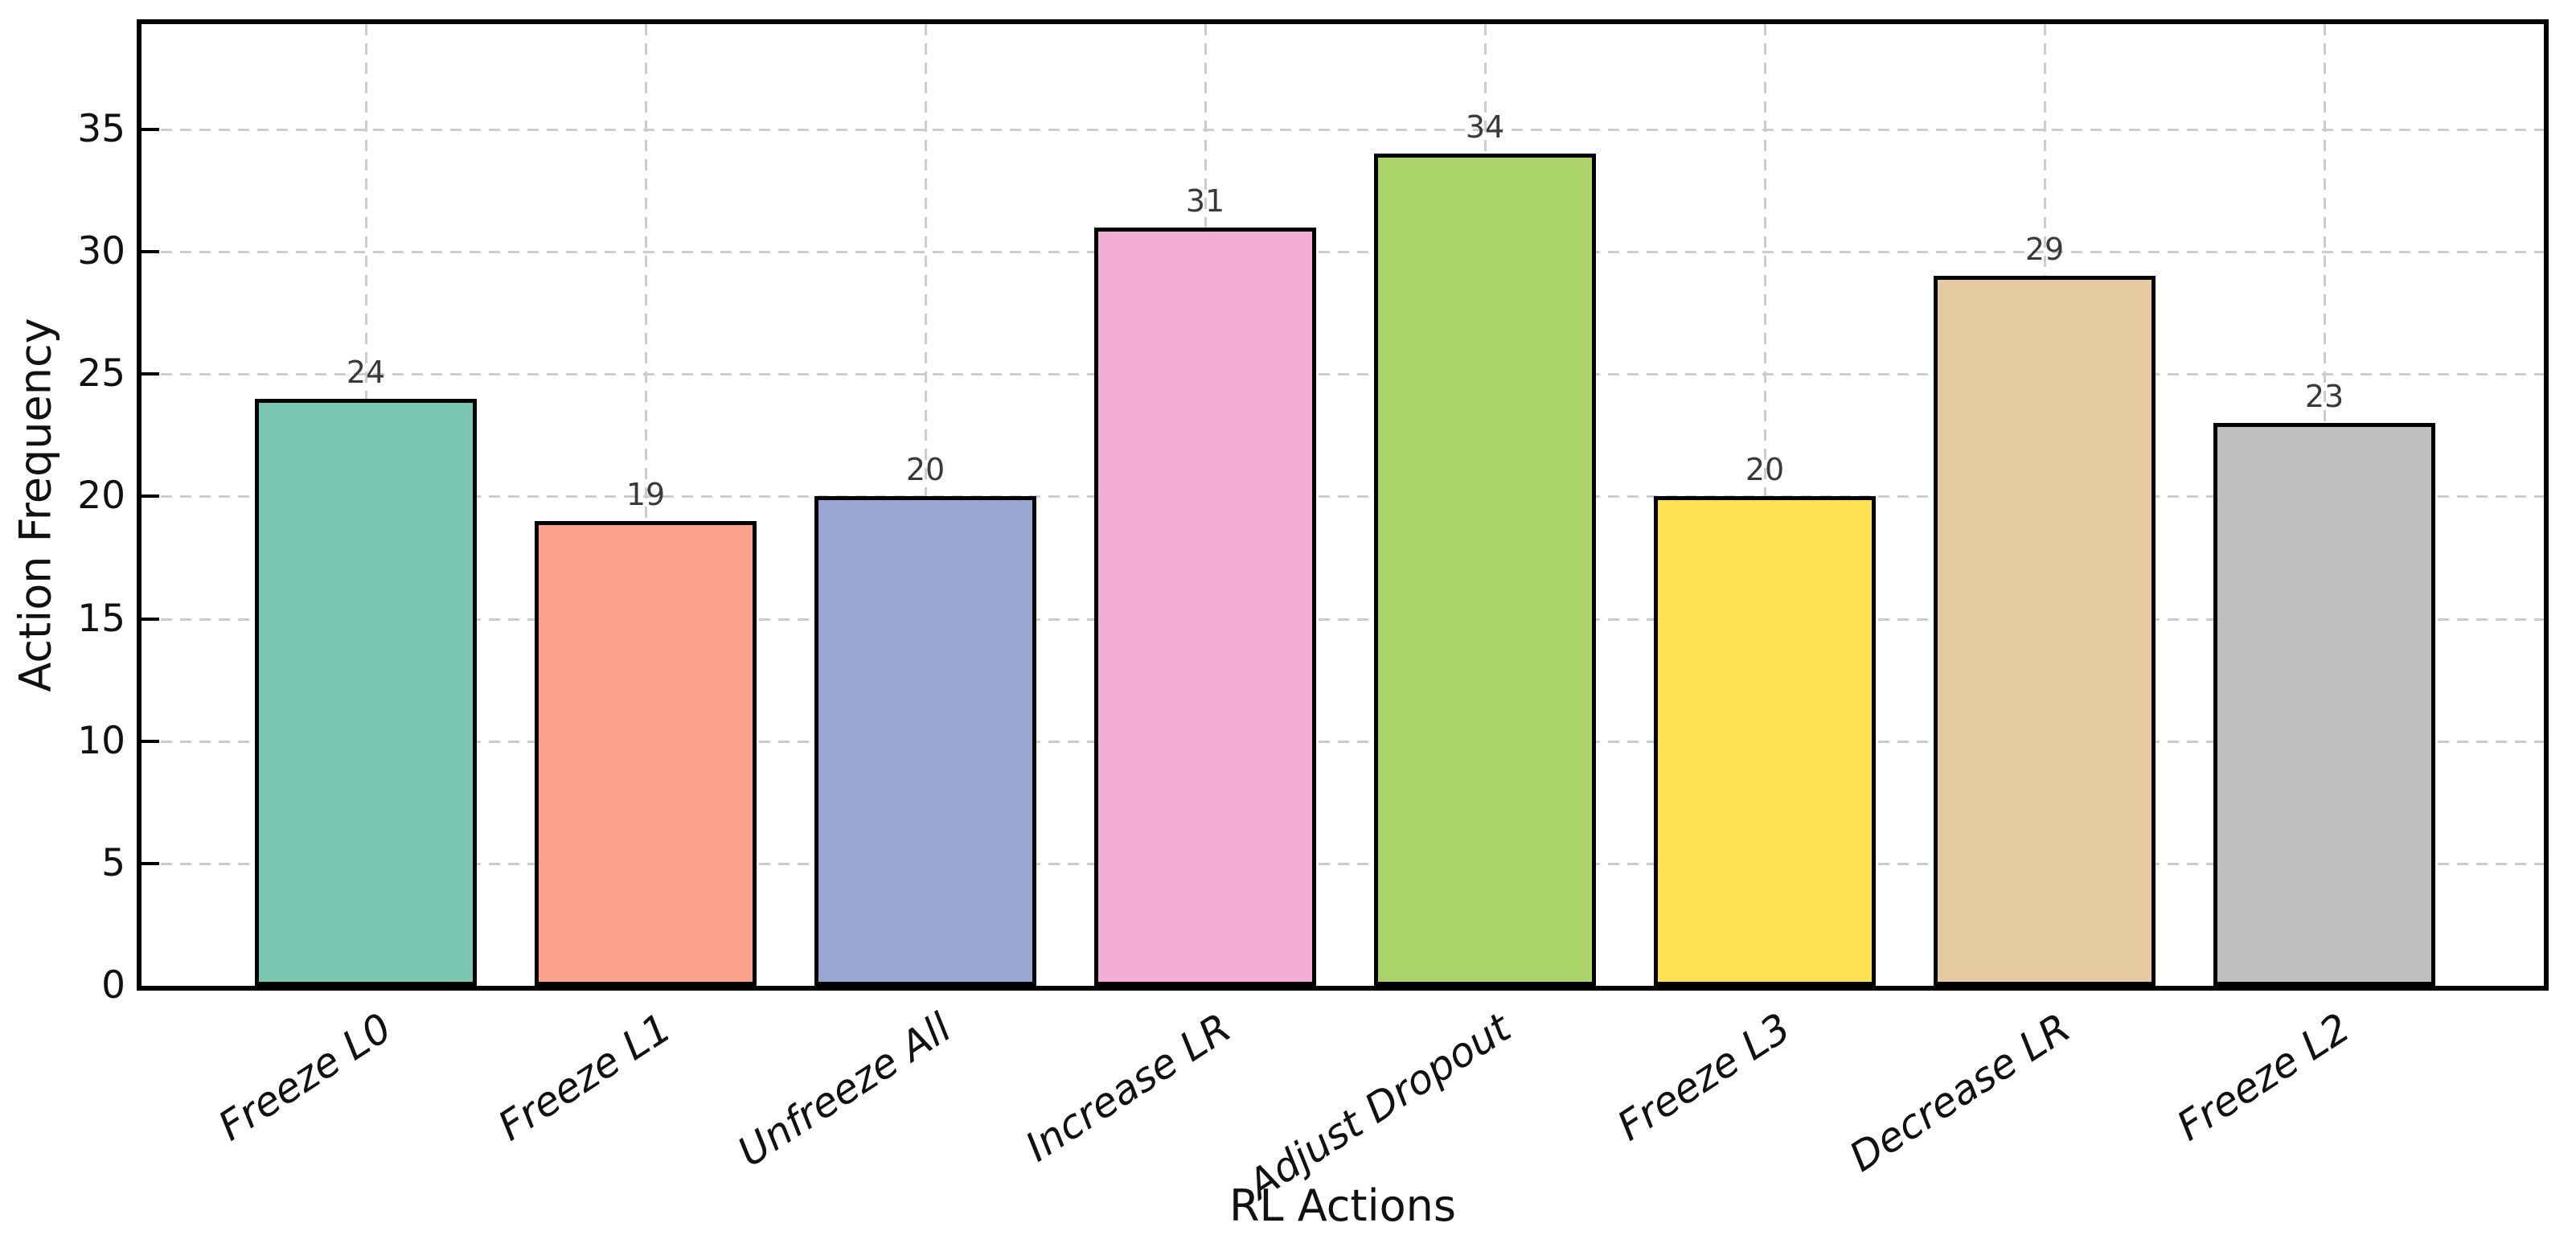 The height and width of the screenshot is (1260, 2576). I want to click on bar-adjust-dropout, so click(1485, 570).